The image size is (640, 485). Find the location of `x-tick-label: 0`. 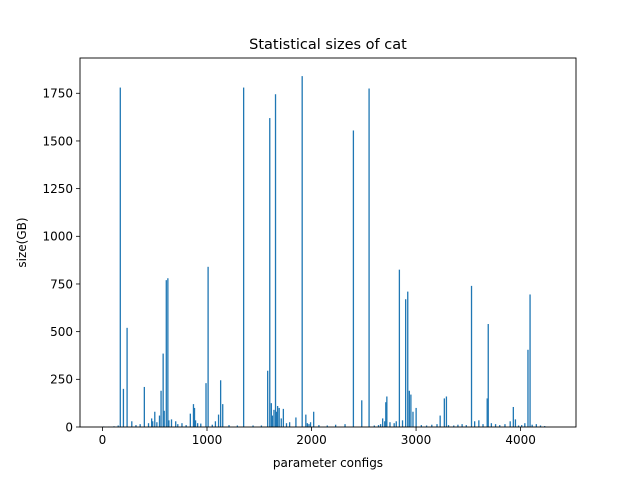

x-tick-label: 0 is located at coordinates (103, 440).